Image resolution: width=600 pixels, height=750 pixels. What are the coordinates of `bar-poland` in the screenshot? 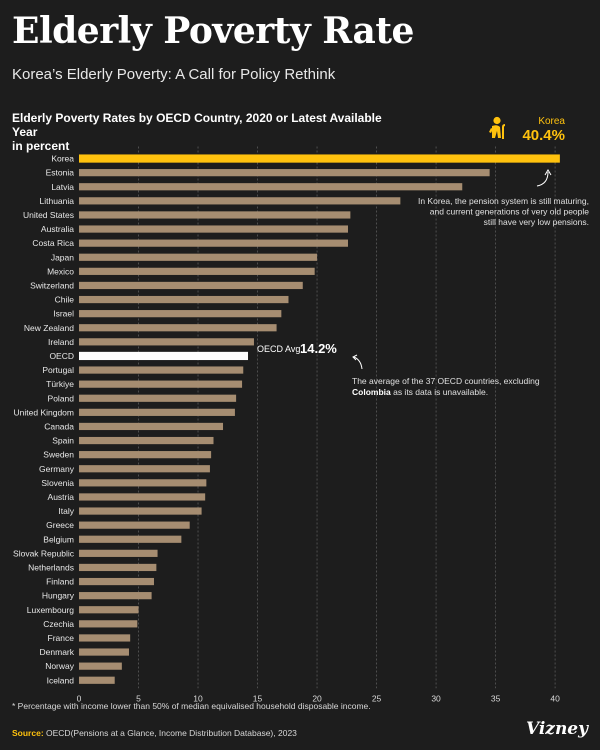 It's located at (158, 398).